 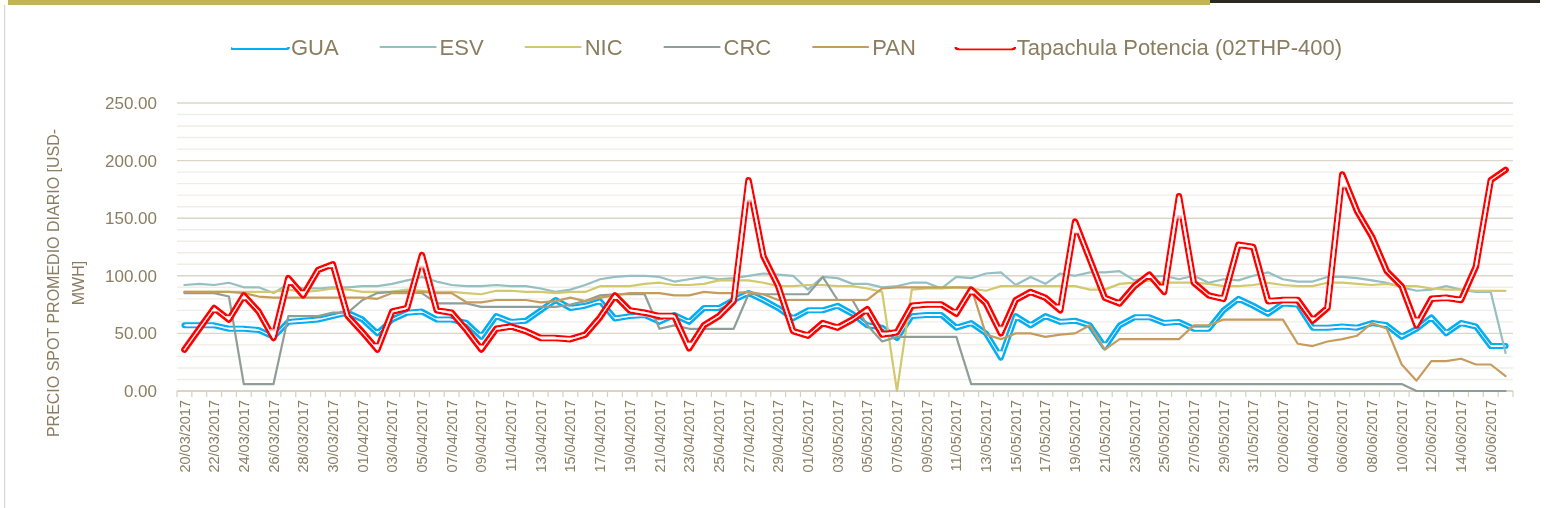 What do you see at coordinates (481, 436) in the screenshot?
I see `x-tick-label: 09/04/2017` at bounding box center [481, 436].